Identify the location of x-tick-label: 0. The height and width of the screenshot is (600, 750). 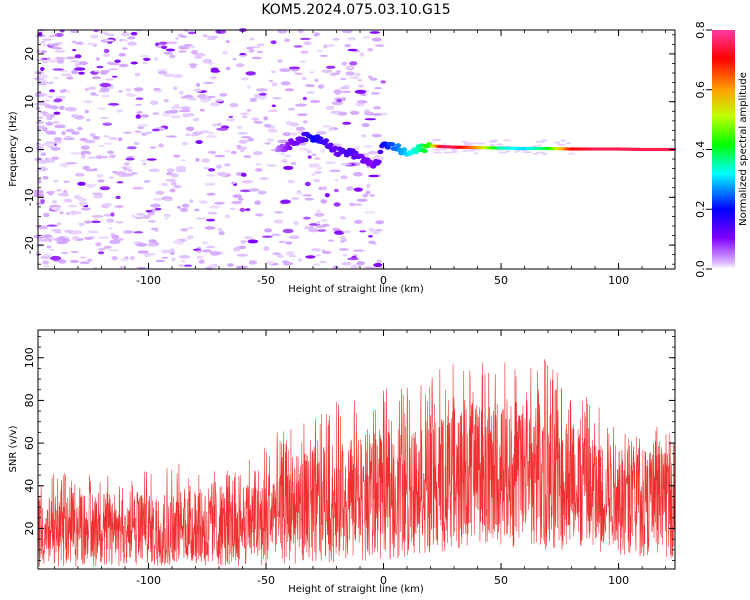
(383, 580).